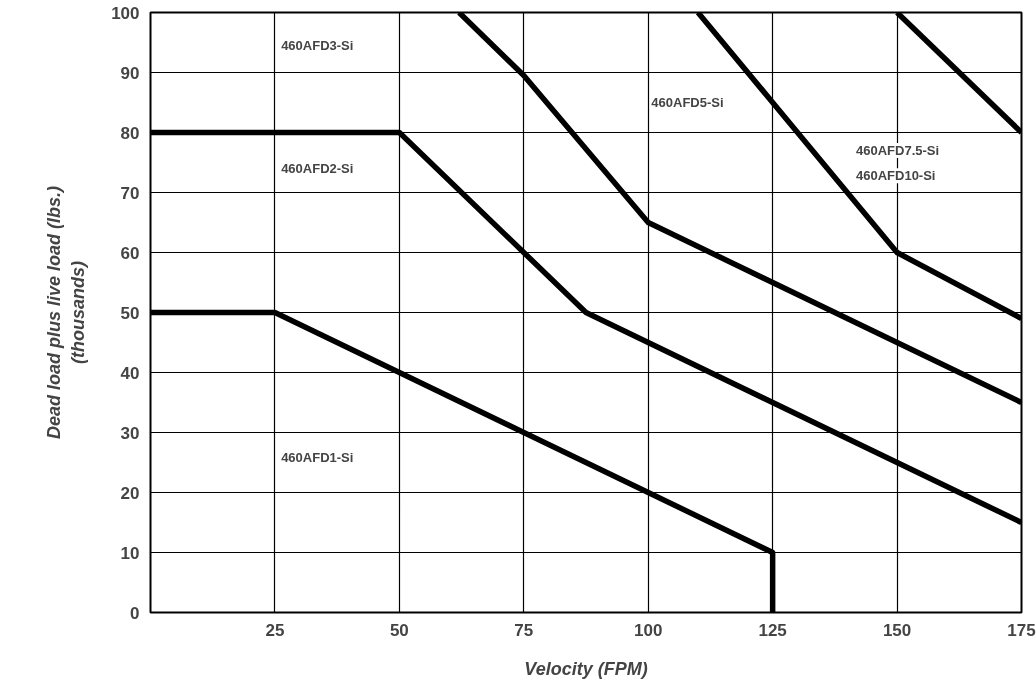 This screenshot has height=682, width=1036. Describe the element at coordinates (586, 668) in the screenshot. I see `x-axis-title: Velocity (FPM)` at that location.